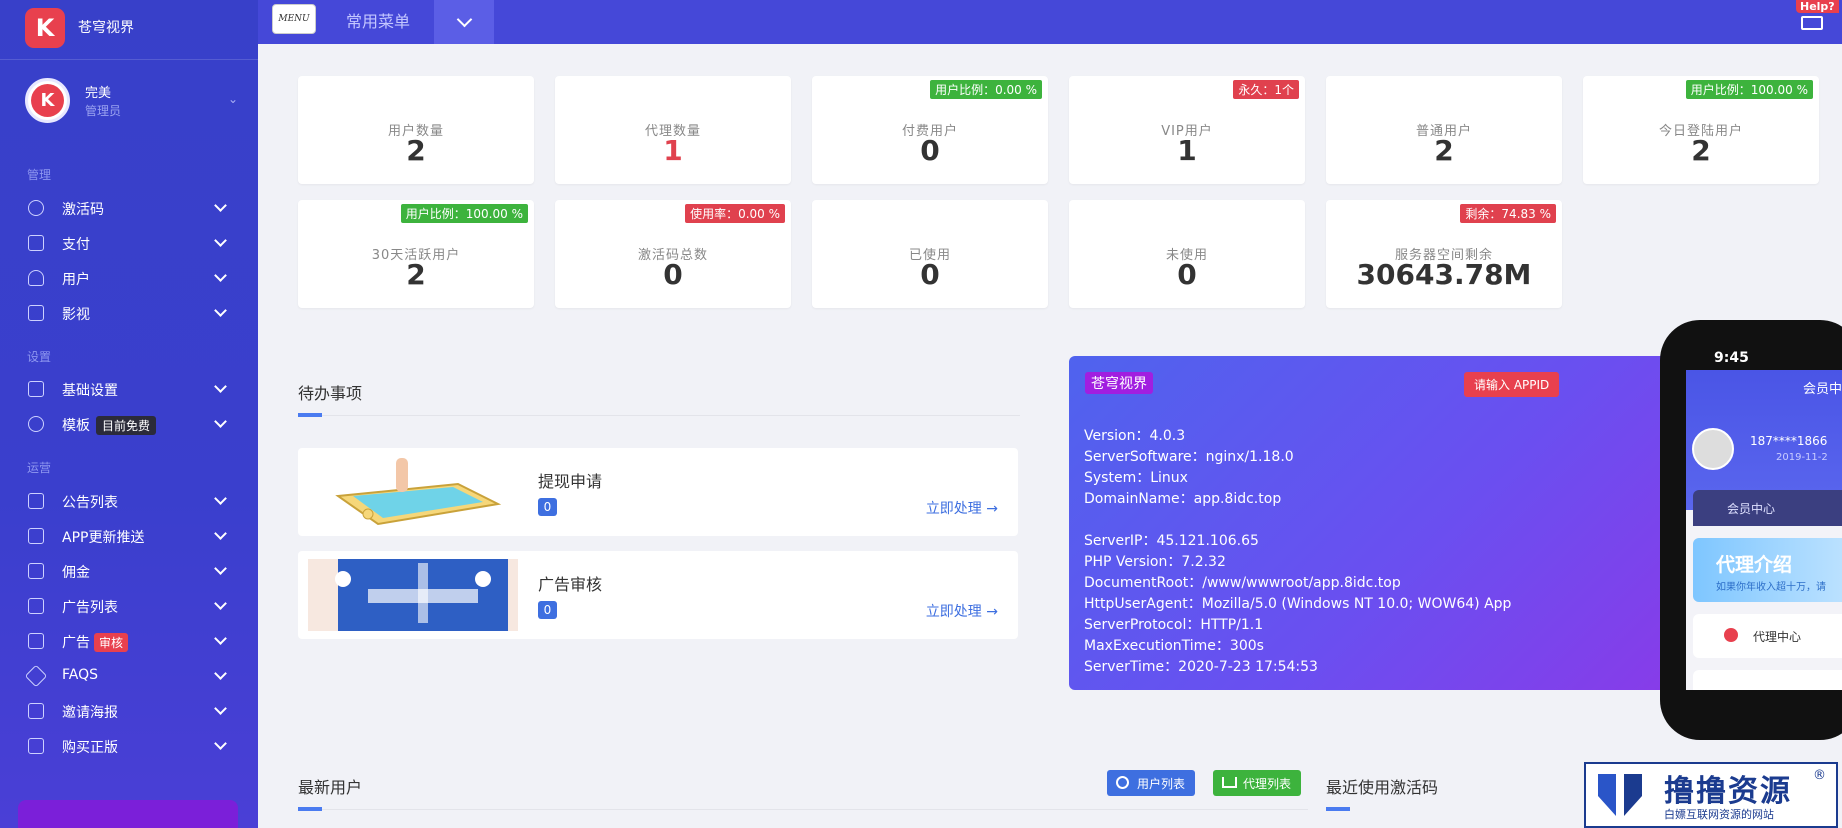 This screenshot has height=828, width=1842. What do you see at coordinates (129, 571) in the screenshot?
I see `sidebar-item-commission: 佣金` at bounding box center [129, 571].